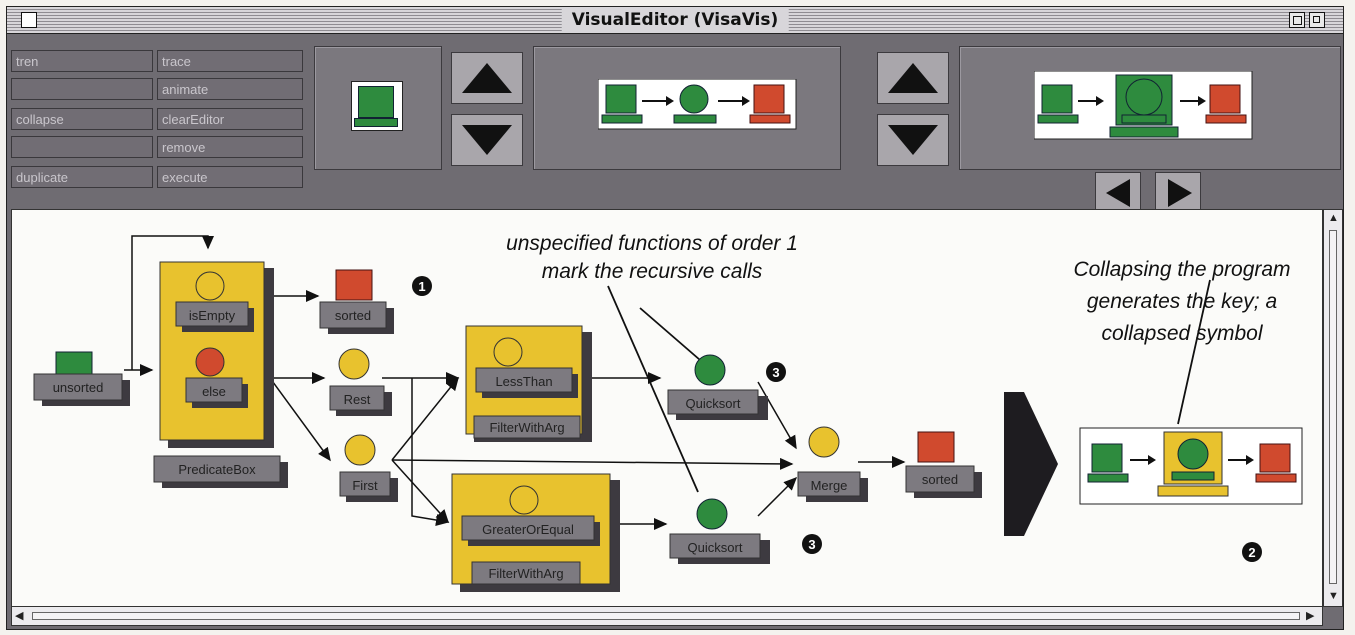 This screenshot has height=635, width=1355. Describe the element at coordinates (717, 387) in the screenshot. I see `quicksort-node-1: Quicksort` at that location.